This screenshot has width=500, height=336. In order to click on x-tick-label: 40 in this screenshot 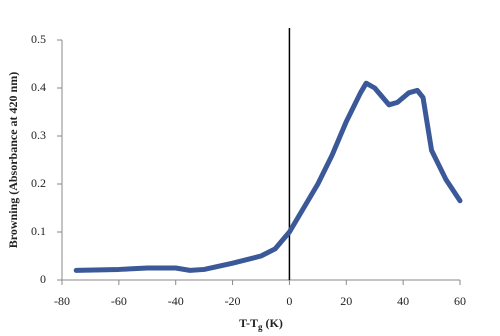, I will do `click(403, 301)`.